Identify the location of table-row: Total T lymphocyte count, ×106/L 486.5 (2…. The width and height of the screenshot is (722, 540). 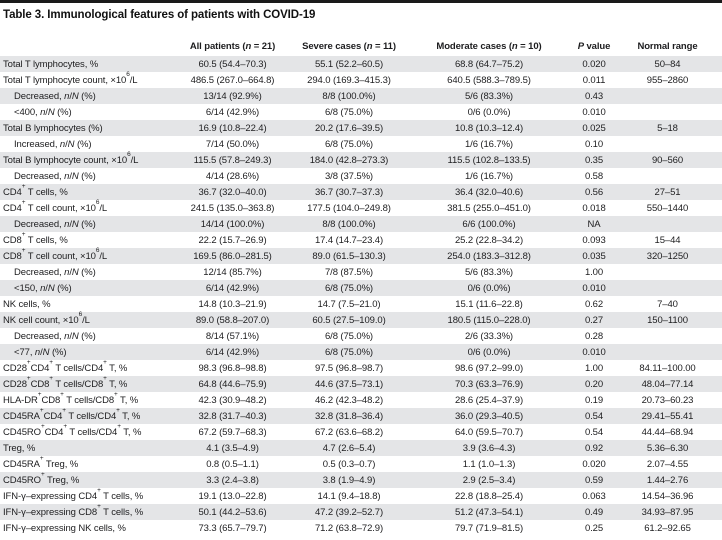
(361, 79).